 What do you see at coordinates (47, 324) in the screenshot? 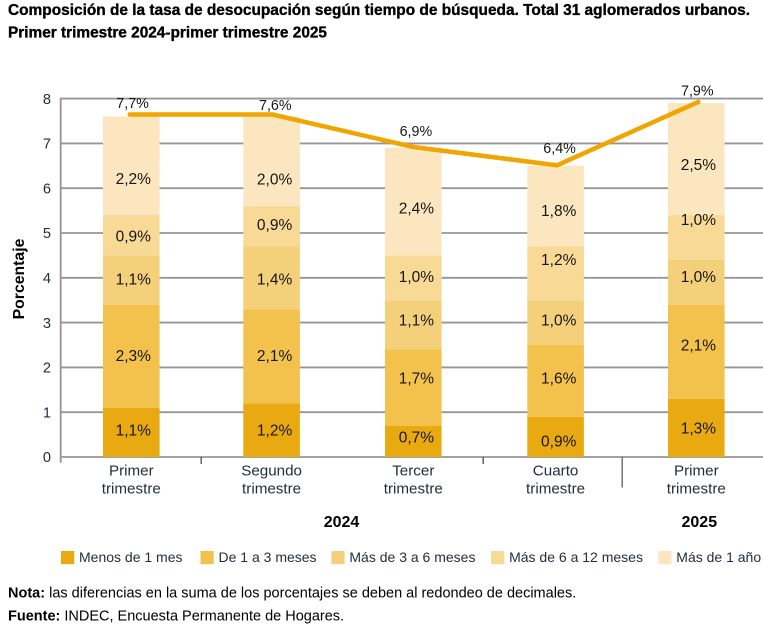
I see `svg-text: 3` at bounding box center [47, 324].